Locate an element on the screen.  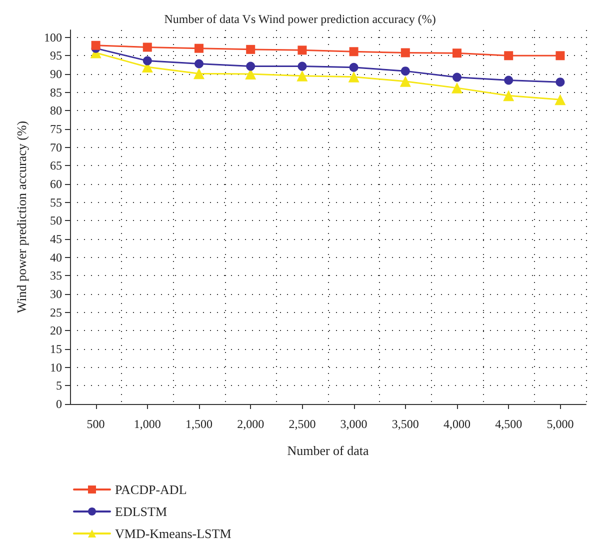
y-tick-label: 25 is located at coordinates (56, 312).